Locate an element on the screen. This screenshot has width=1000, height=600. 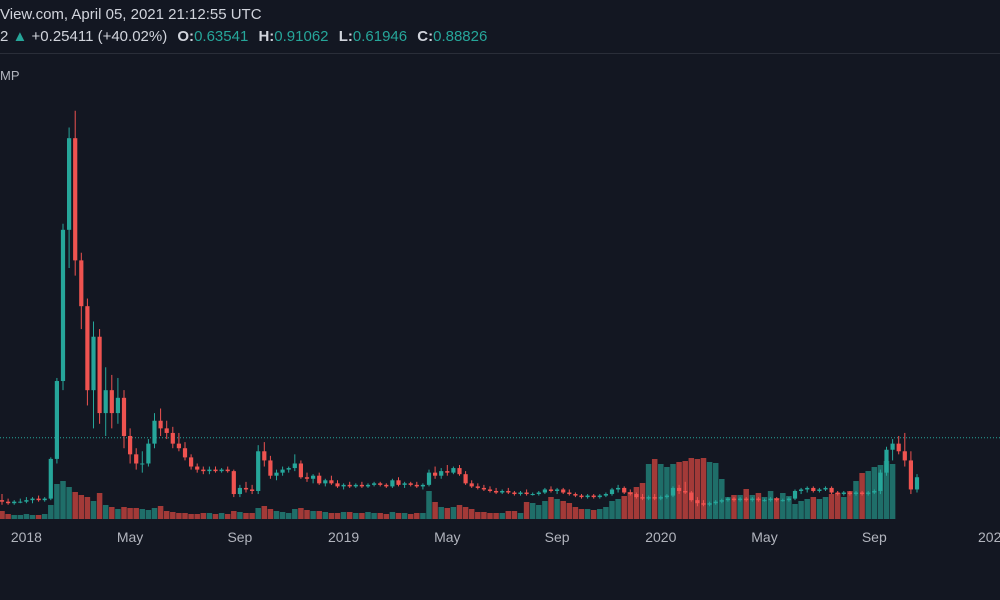
symbol-label: MP is located at coordinates (10, 75).